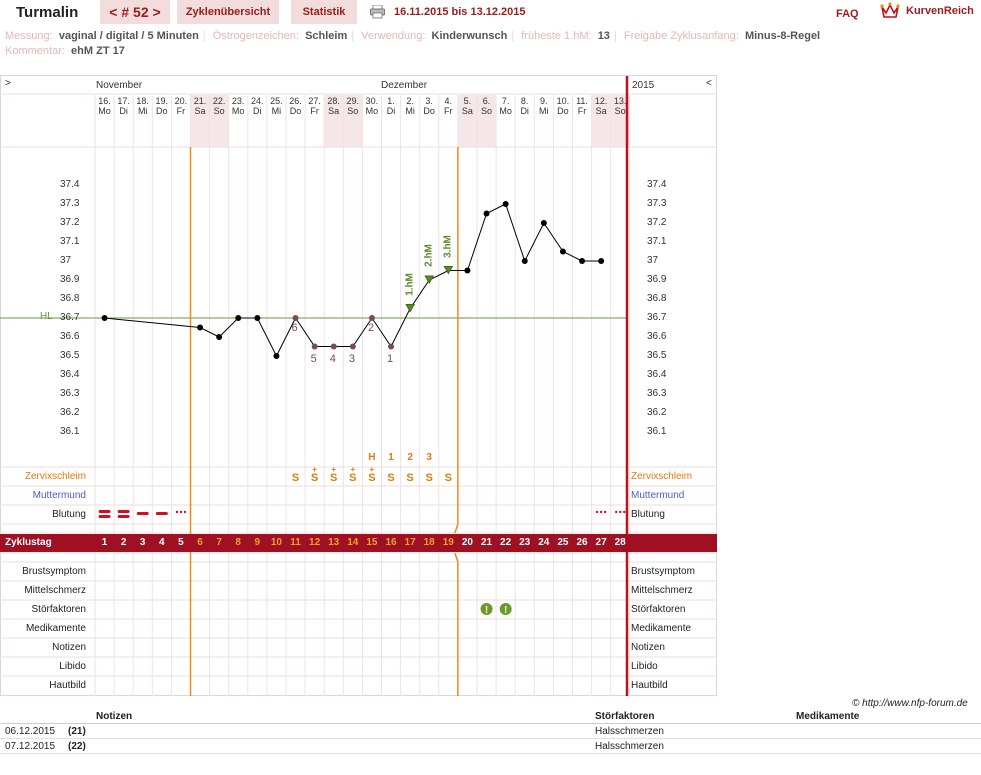 The width and height of the screenshot is (981, 775). What do you see at coordinates (582, 542) in the screenshot?
I see `cycle-day-number: 26` at bounding box center [582, 542].